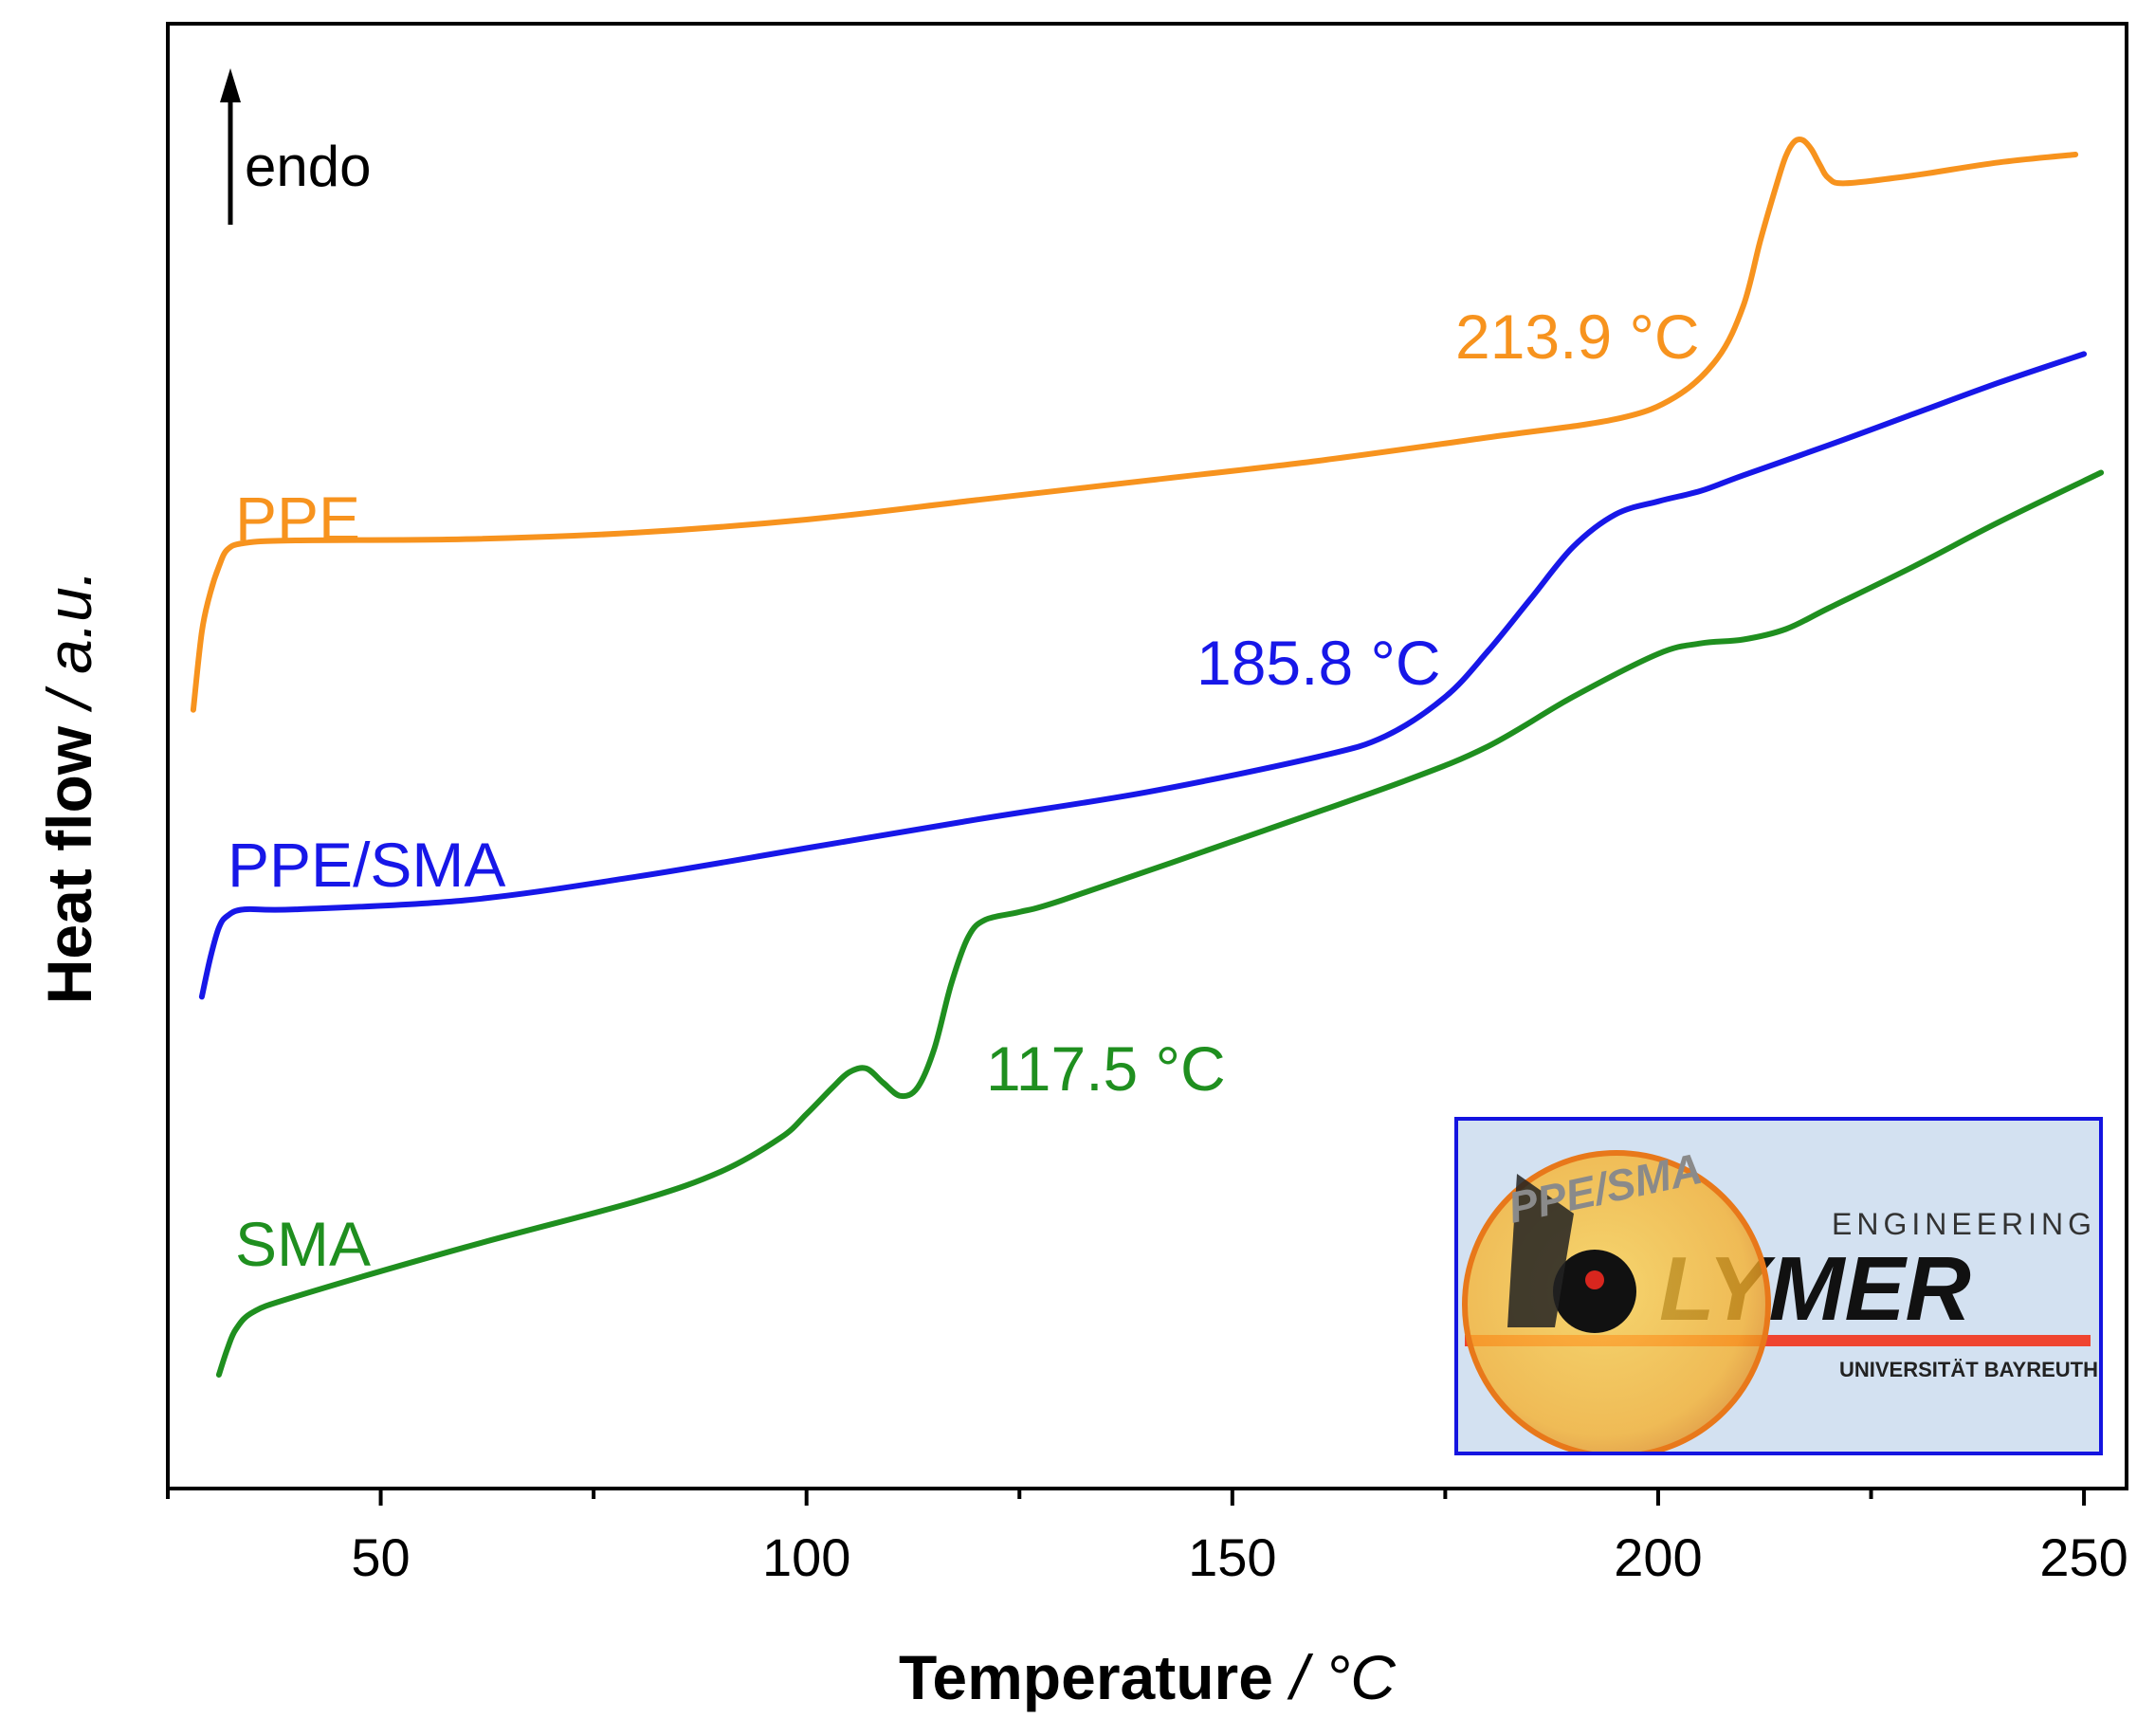 This screenshot has width=2155, height=1736. What do you see at coordinates (308, 166) in the screenshot?
I see `endo-label: endo` at bounding box center [308, 166].